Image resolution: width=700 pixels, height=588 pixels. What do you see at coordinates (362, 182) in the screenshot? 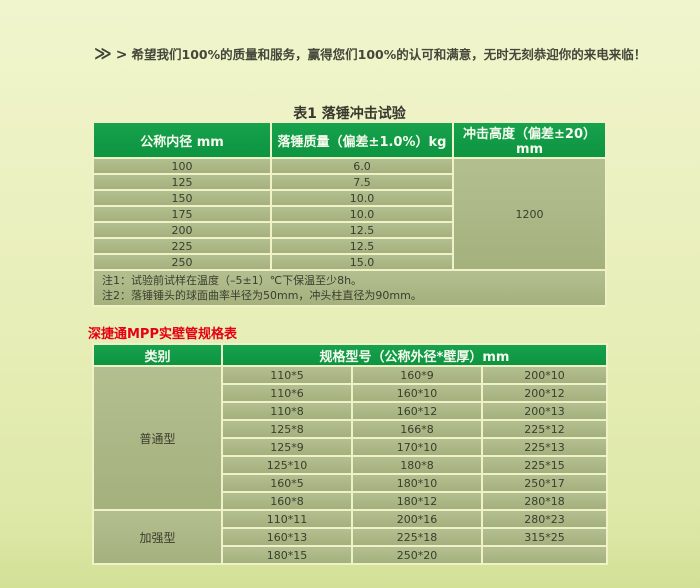
I see `table-cell: 7.5` at bounding box center [362, 182].